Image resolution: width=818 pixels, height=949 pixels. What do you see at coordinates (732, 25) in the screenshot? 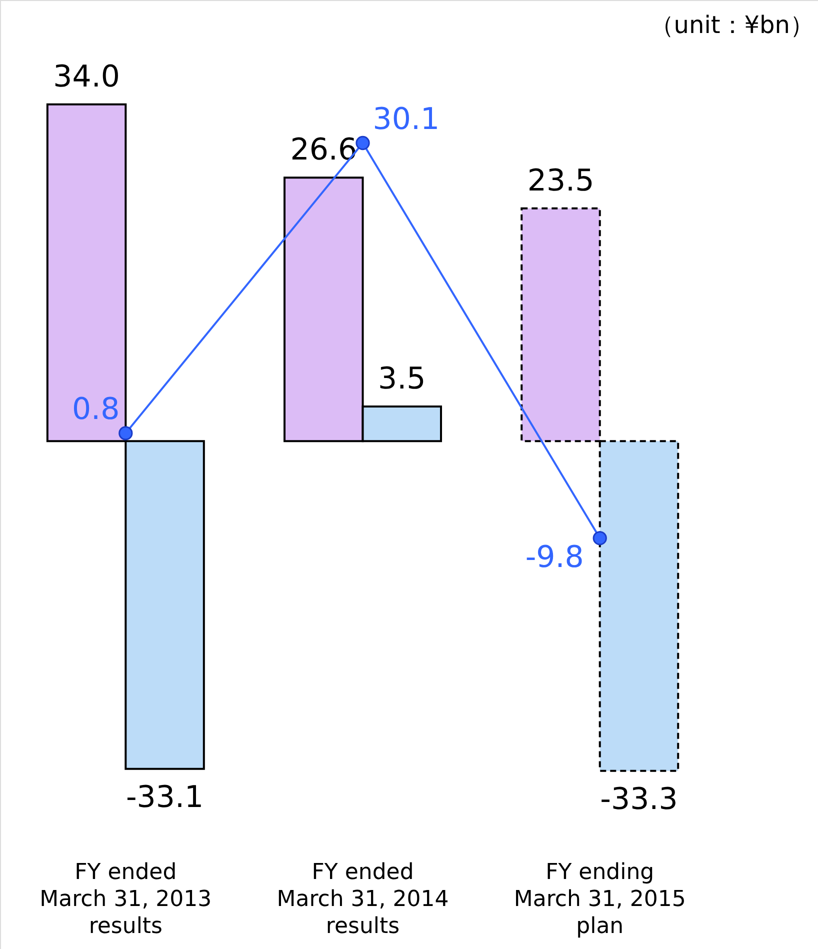
I see `text: （unit：¥bn）` at bounding box center [732, 25].